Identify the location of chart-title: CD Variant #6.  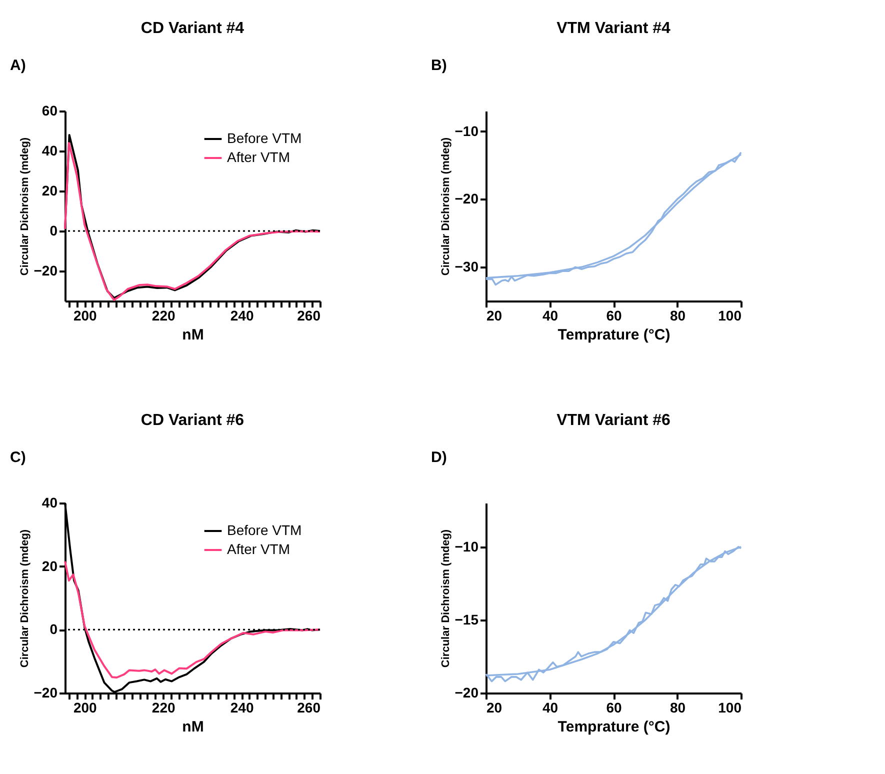
(192, 420).